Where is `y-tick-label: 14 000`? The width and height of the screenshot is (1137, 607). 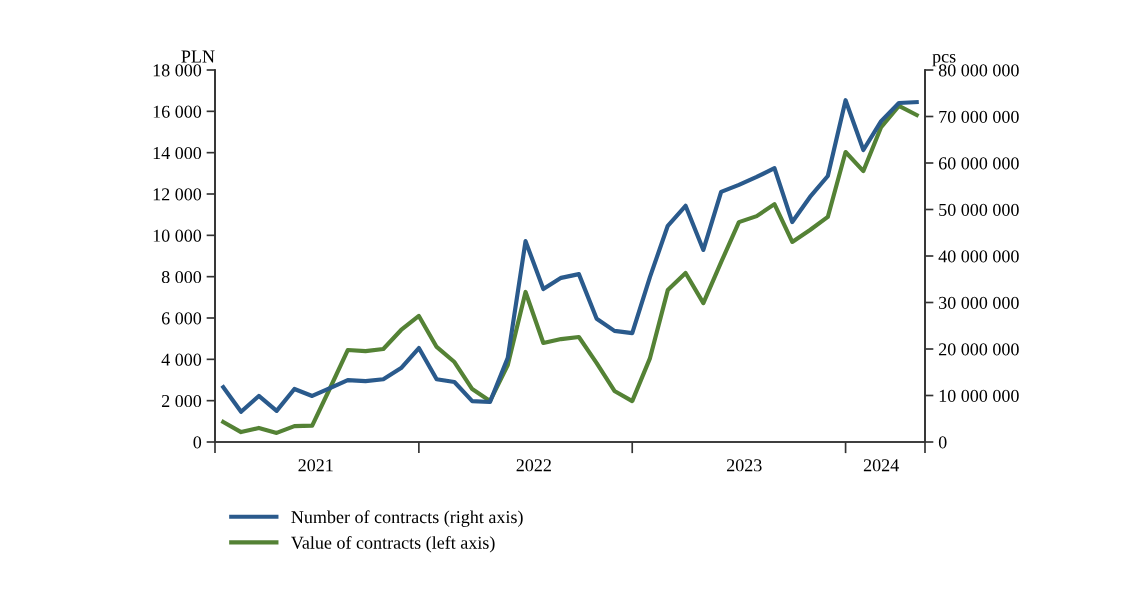 y-tick-label: 14 000 is located at coordinates (177, 153).